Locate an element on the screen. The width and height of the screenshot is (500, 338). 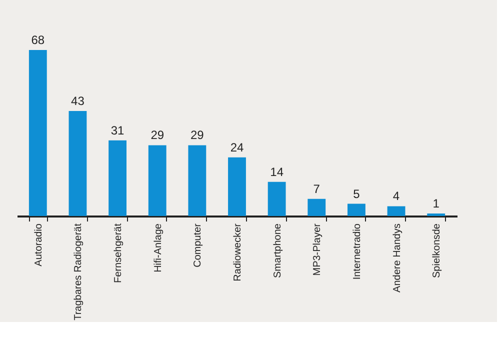
data-label: 14 is located at coordinates (277, 171).